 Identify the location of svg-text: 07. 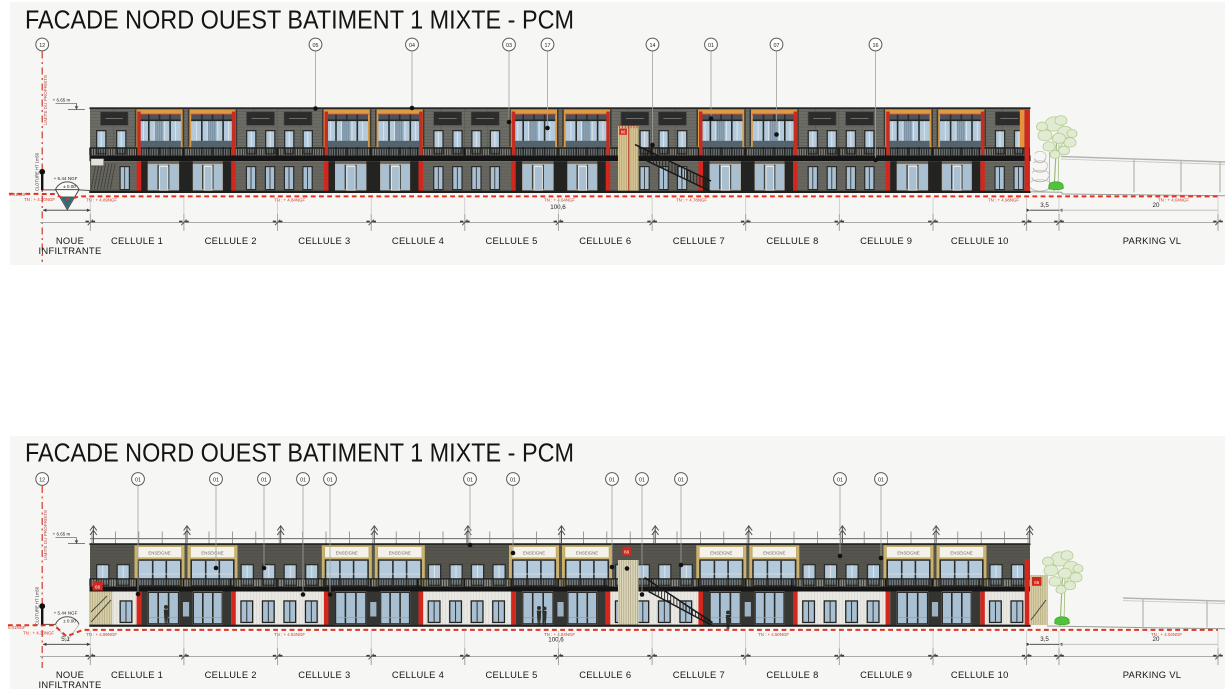
(777, 46).